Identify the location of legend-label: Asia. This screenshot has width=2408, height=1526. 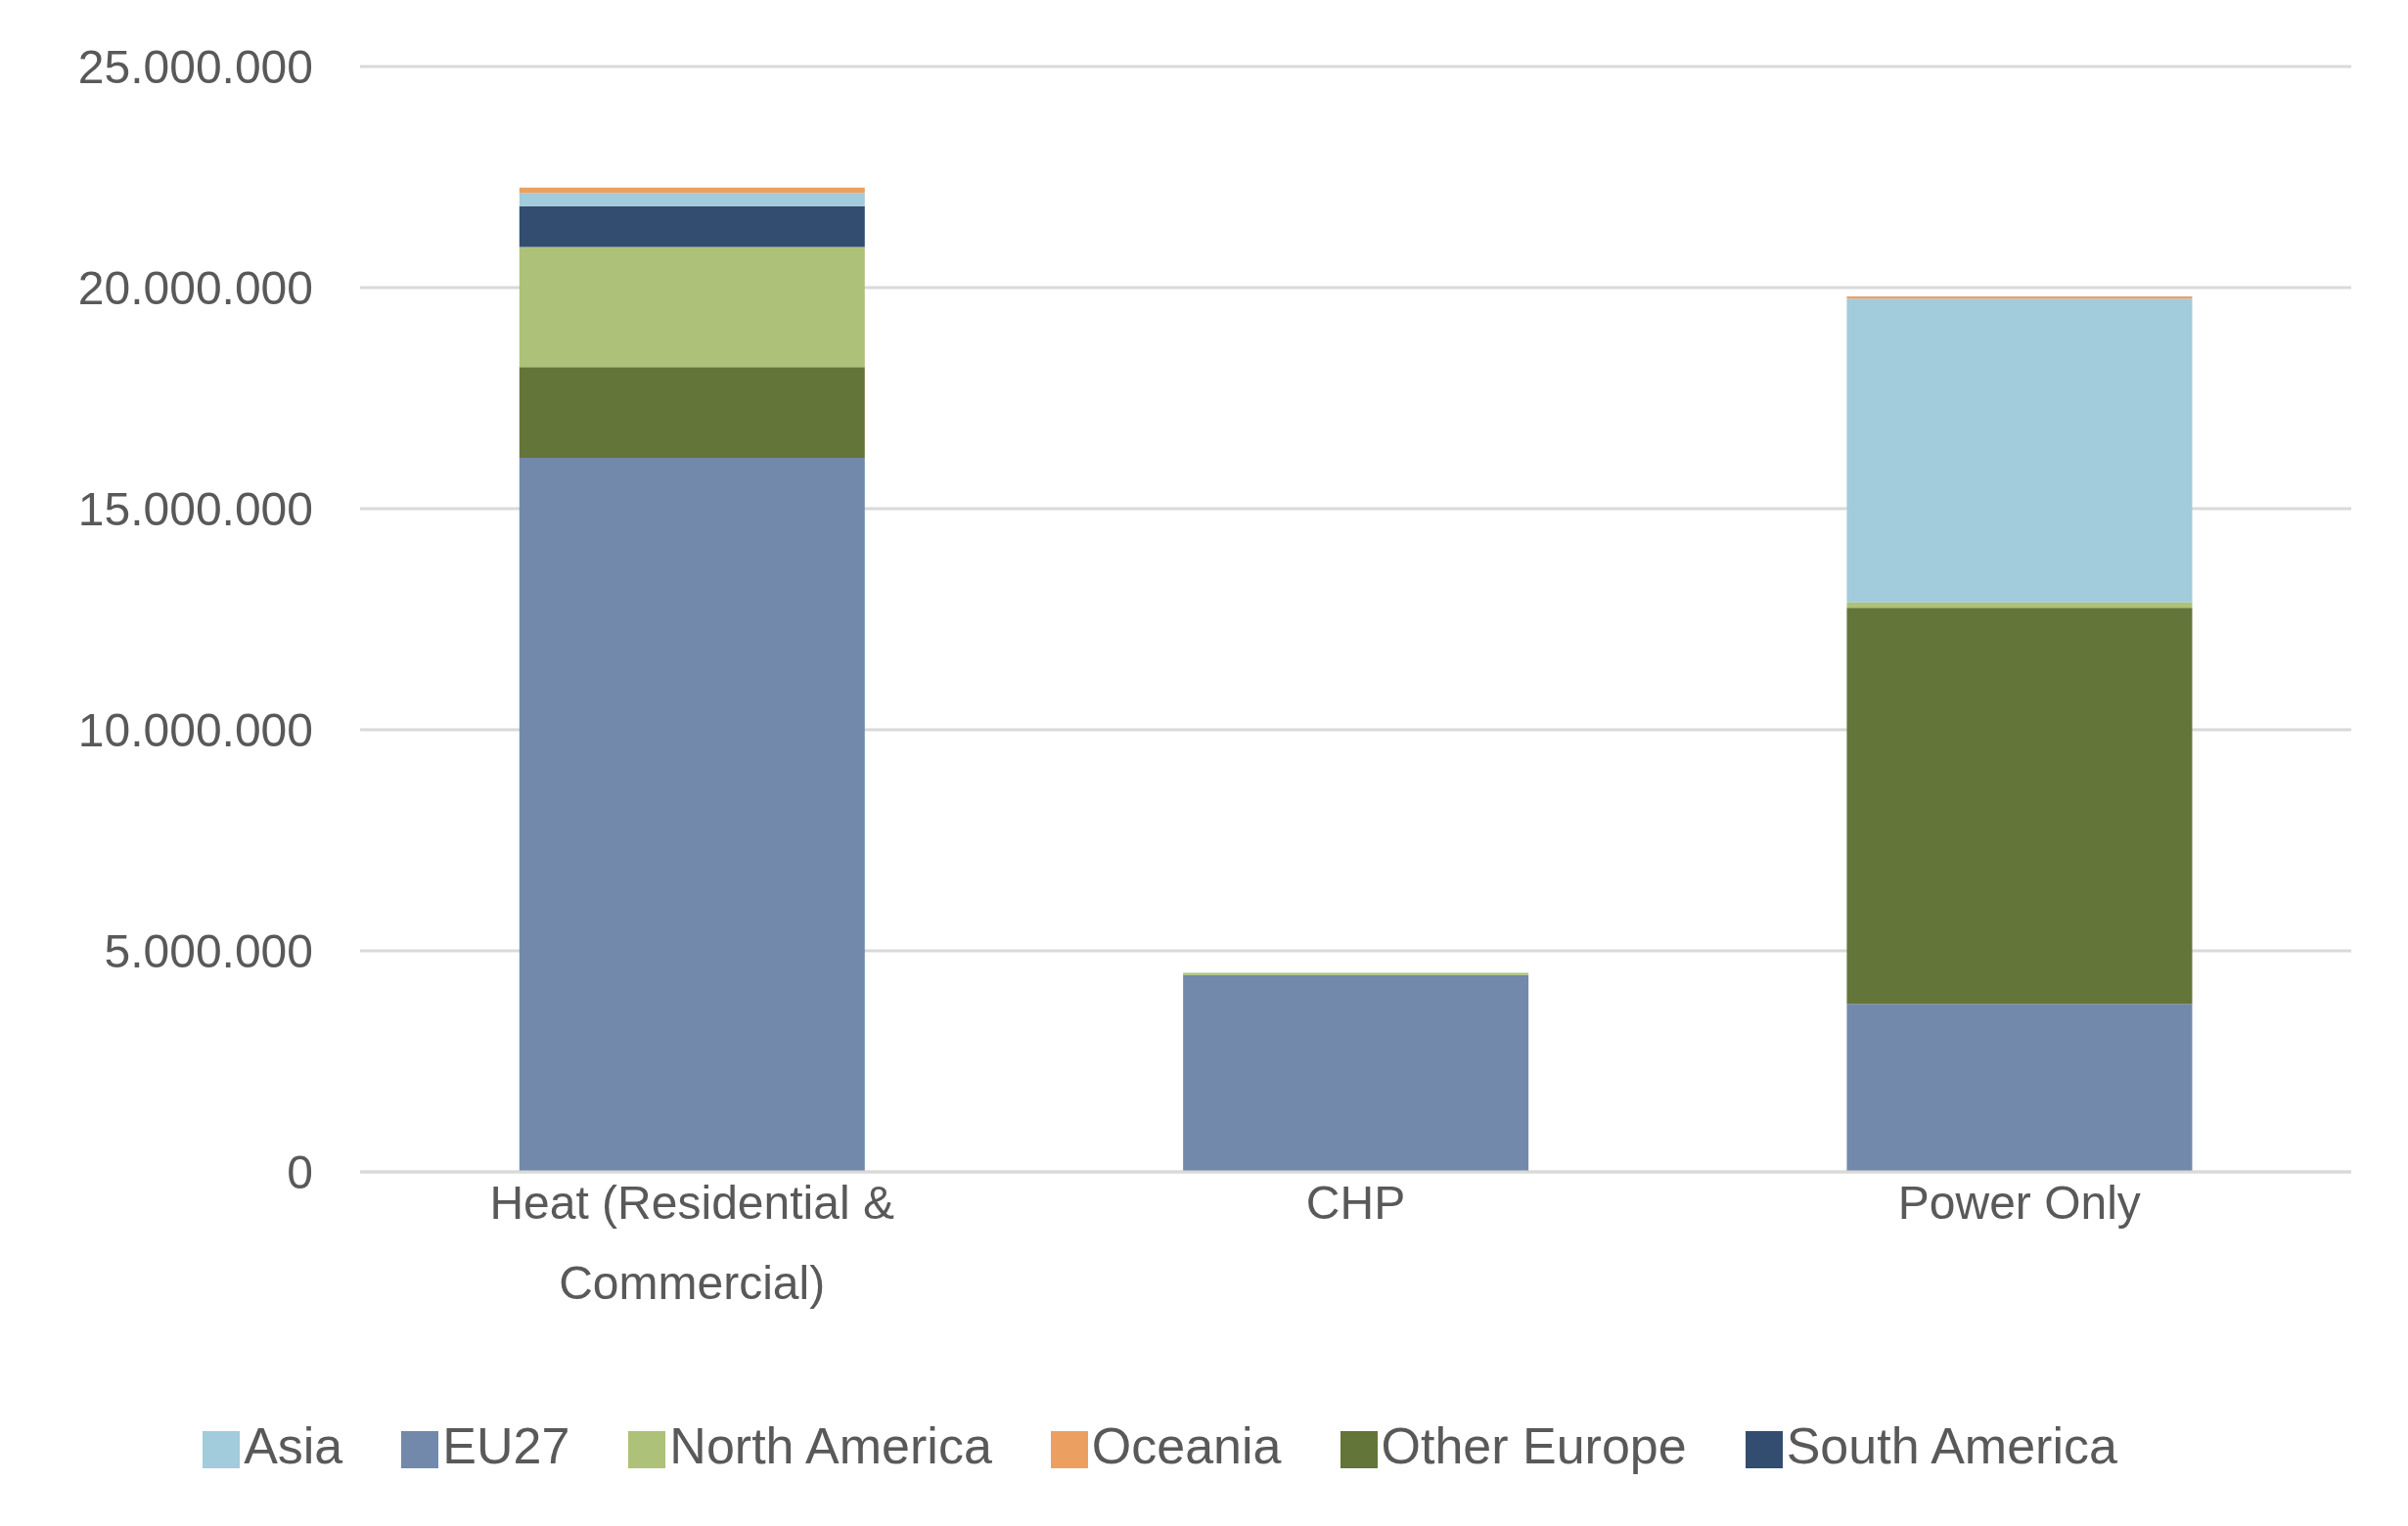
(294, 1445).